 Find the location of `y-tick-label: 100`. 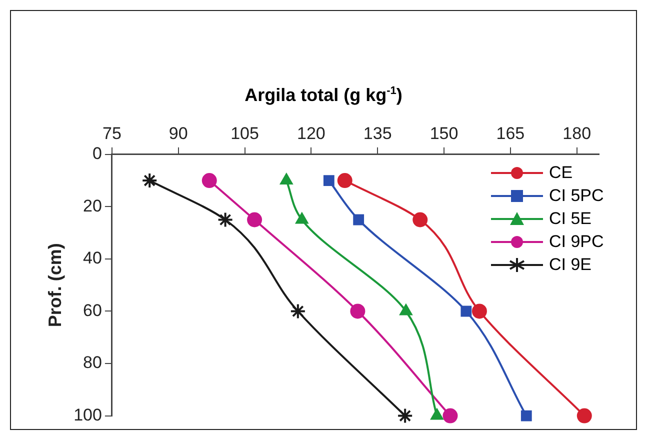

y-tick-label: 100 is located at coordinates (88, 414).